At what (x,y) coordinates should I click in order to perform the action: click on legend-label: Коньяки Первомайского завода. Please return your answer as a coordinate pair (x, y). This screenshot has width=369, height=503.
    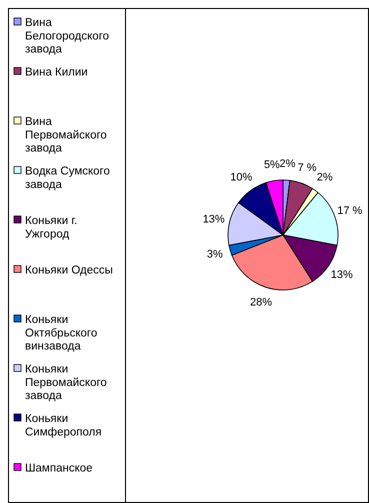
    Looking at the image, I should click on (66, 383).